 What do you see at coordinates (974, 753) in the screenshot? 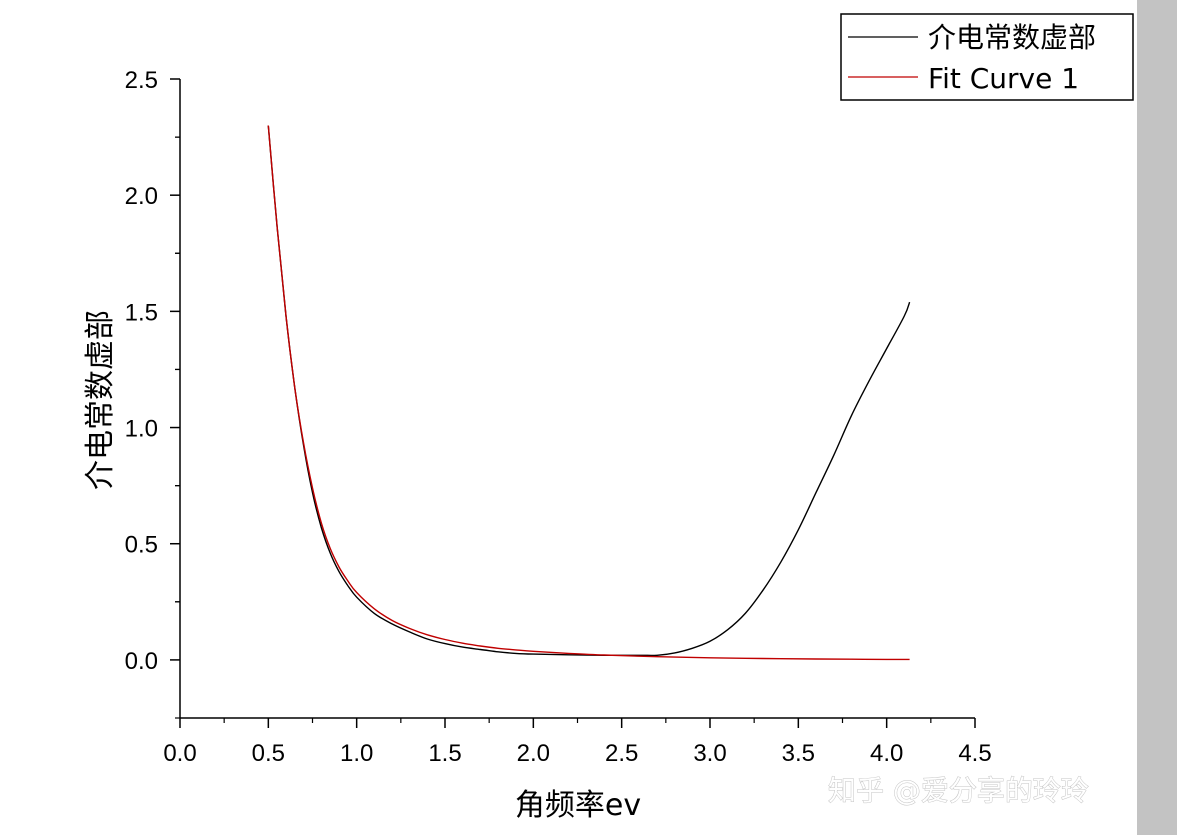
I see `x-tick-label: 4.5` at bounding box center [974, 753].